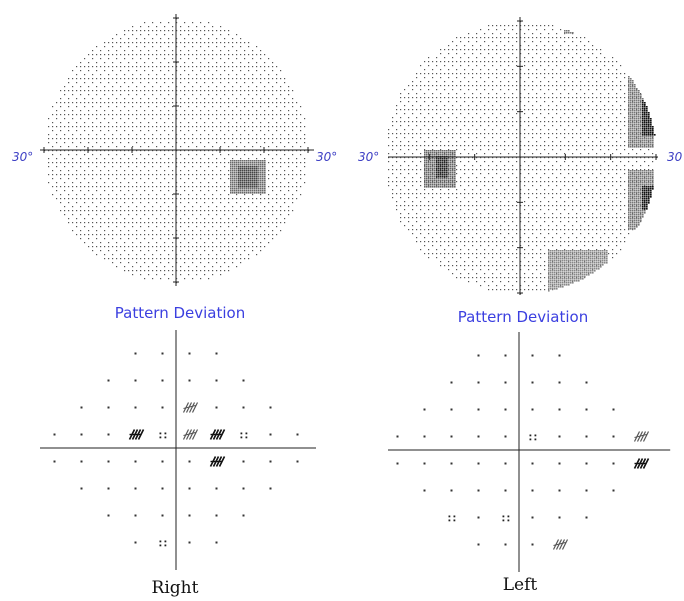 The image size is (684, 601). Describe the element at coordinates (180, 313) in the screenshot. I see `right-pattern-deviation-title: Pattern Deviation` at that location.